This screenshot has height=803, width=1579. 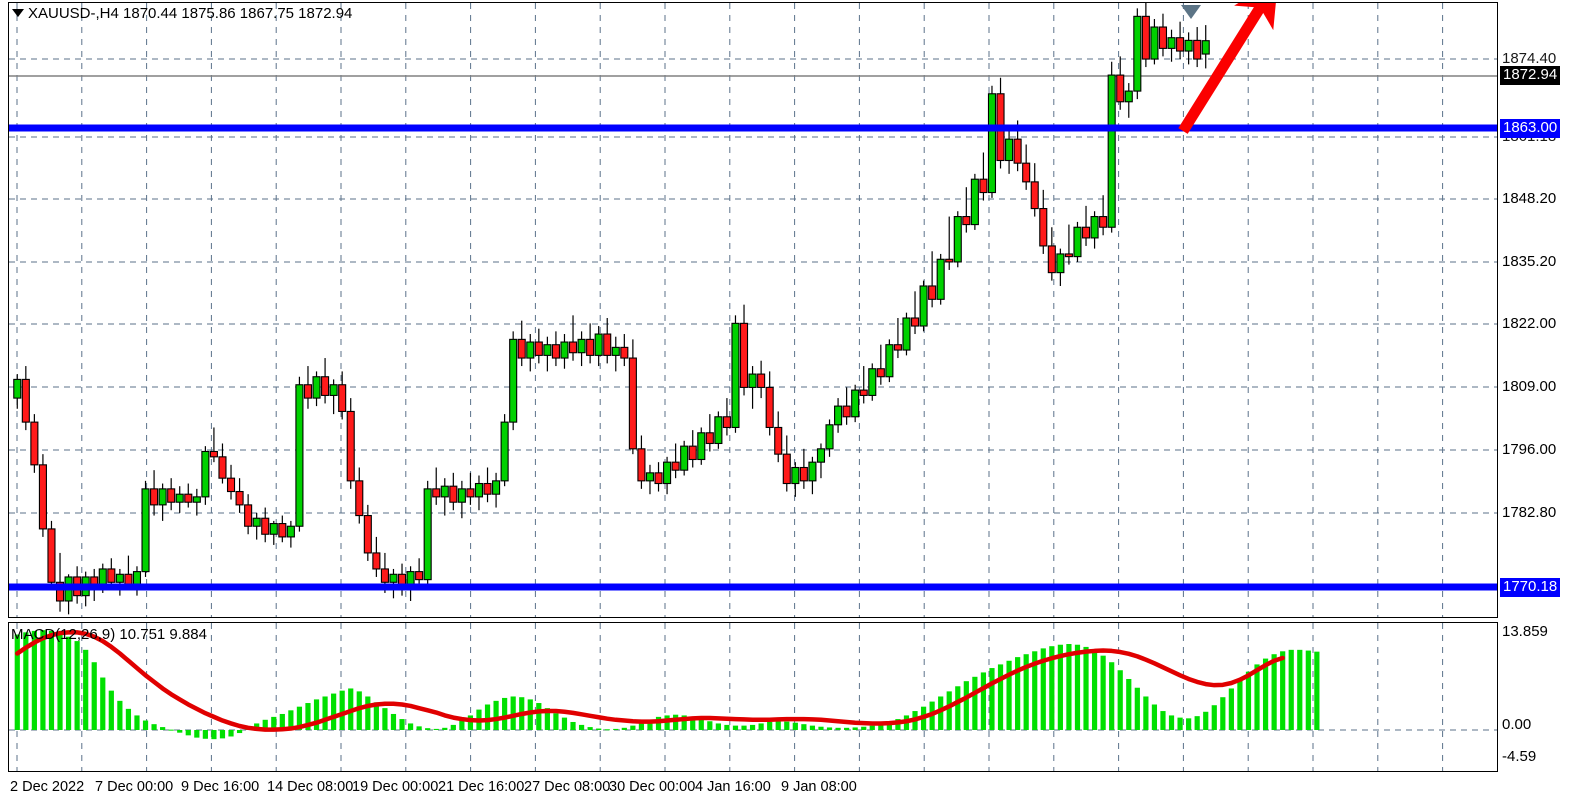 I want to click on time-axis-tick: 2 Dec 2022, so click(x=47, y=787).